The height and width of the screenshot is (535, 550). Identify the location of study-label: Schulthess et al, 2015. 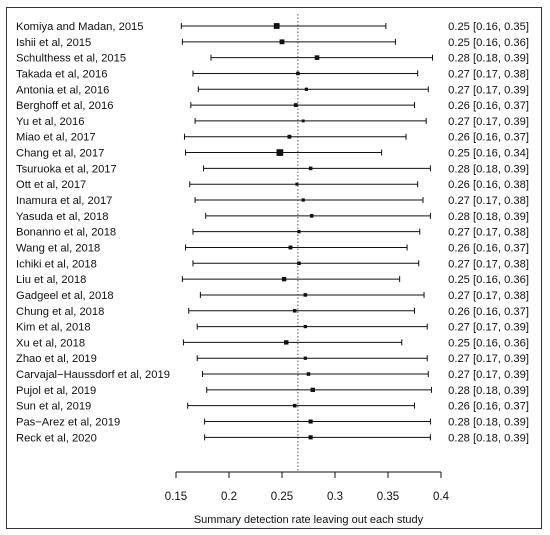
(71, 59).